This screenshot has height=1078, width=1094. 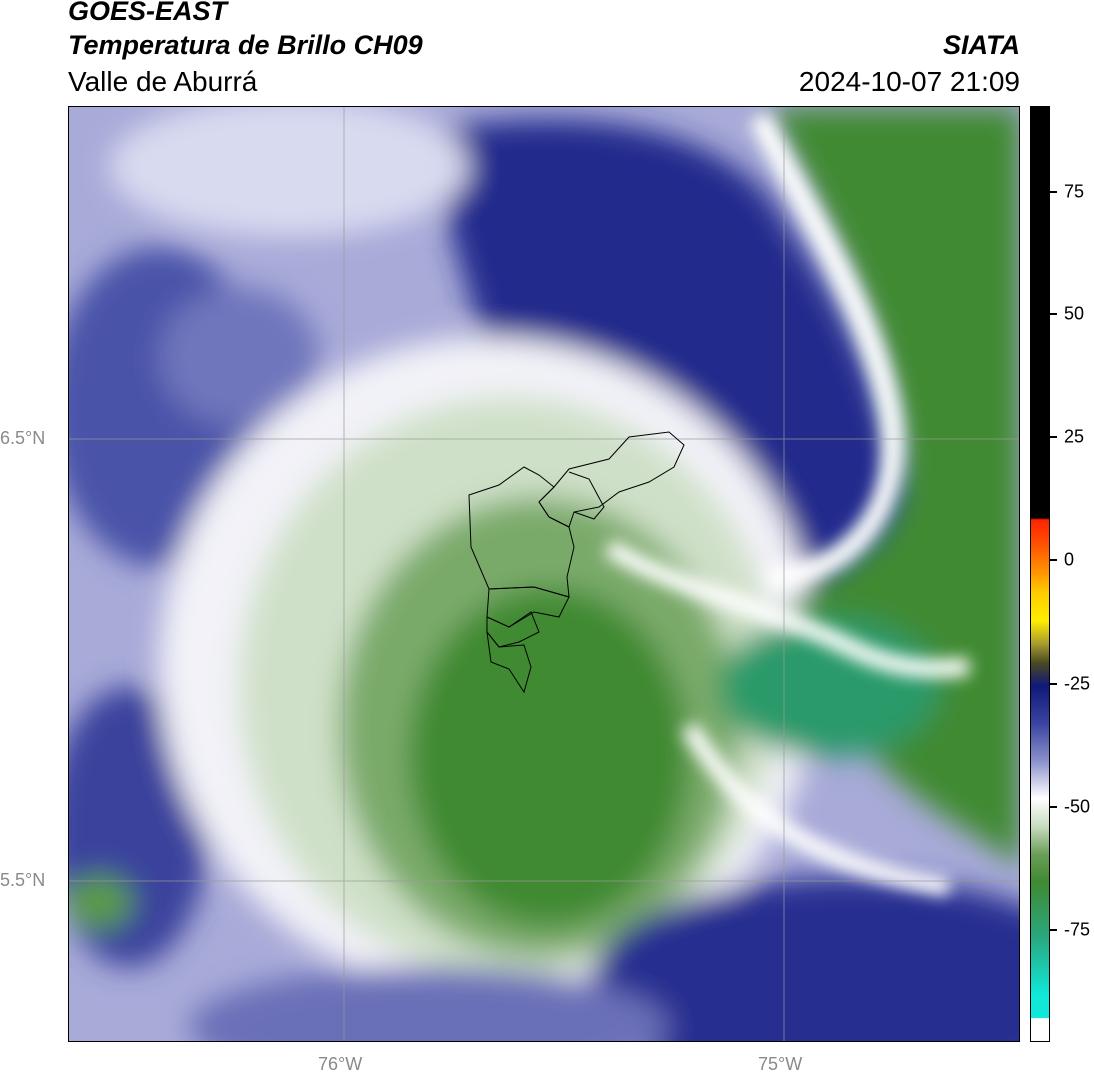 What do you see at coordinates (1074, 191) in the screenshot?
I see `colorbar-label: 75` at bounding box center [1074, 191].